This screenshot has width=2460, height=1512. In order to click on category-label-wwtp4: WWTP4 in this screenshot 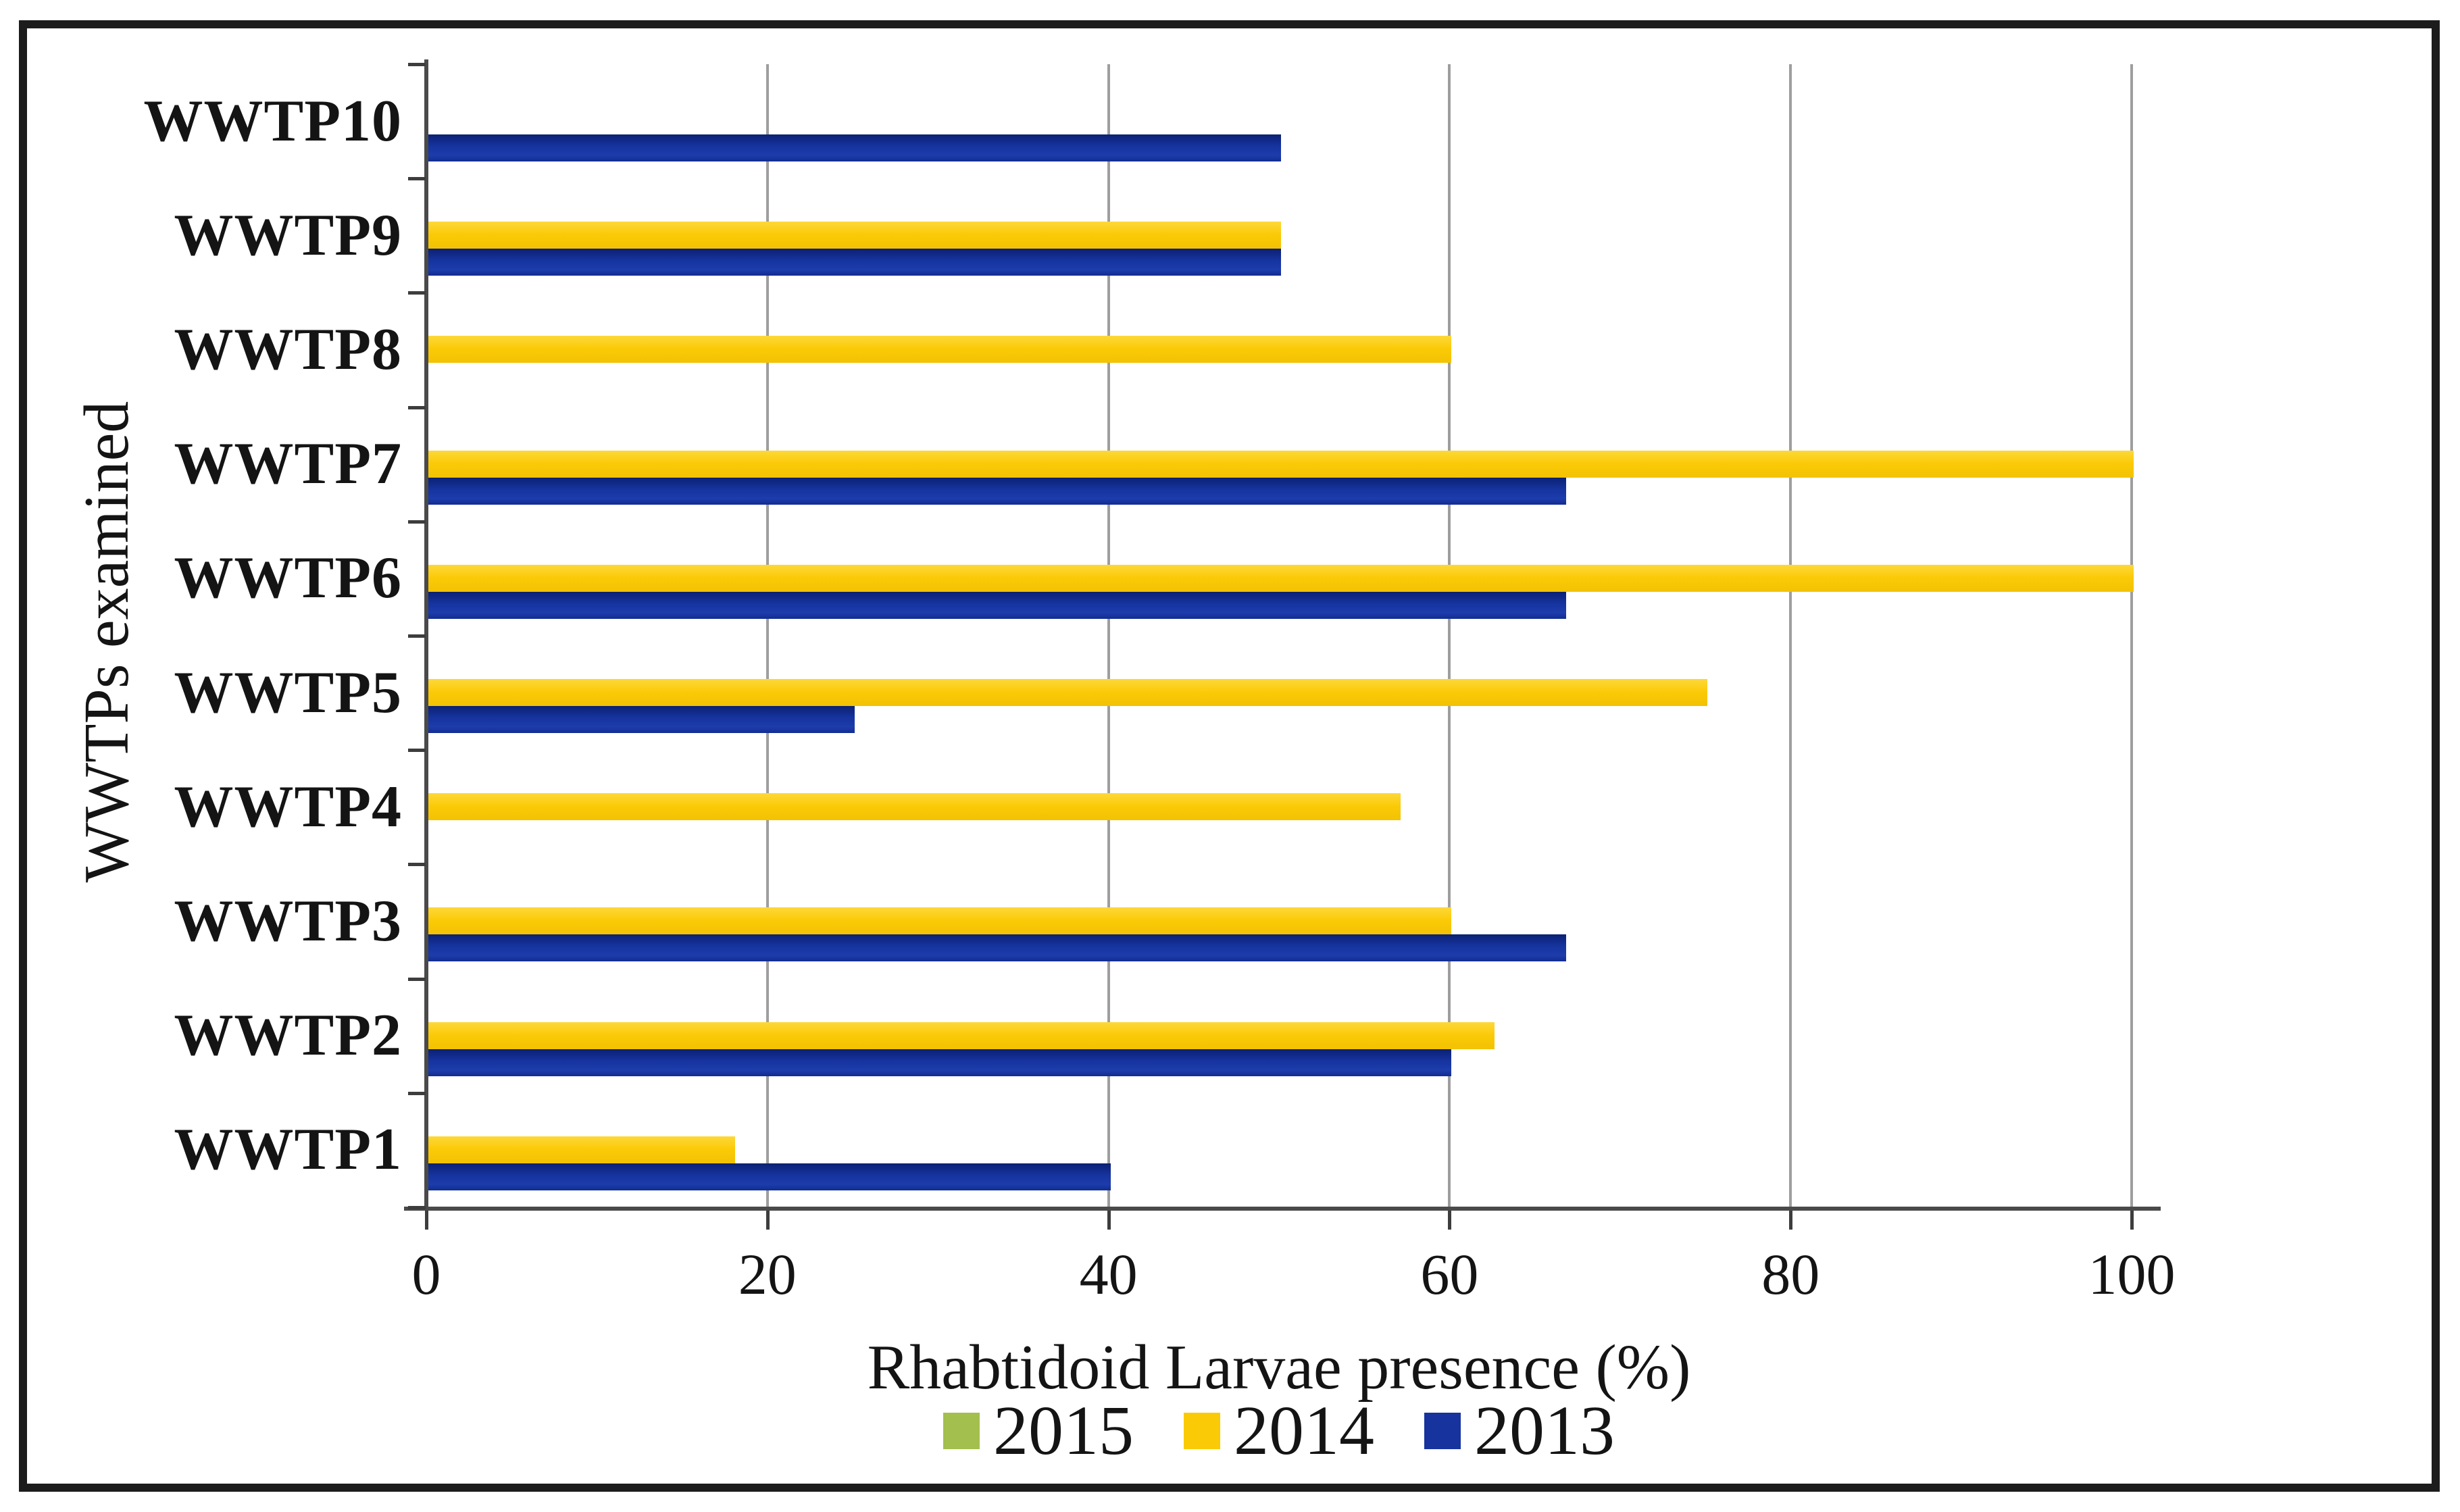, I will do `click(288, 807)`.